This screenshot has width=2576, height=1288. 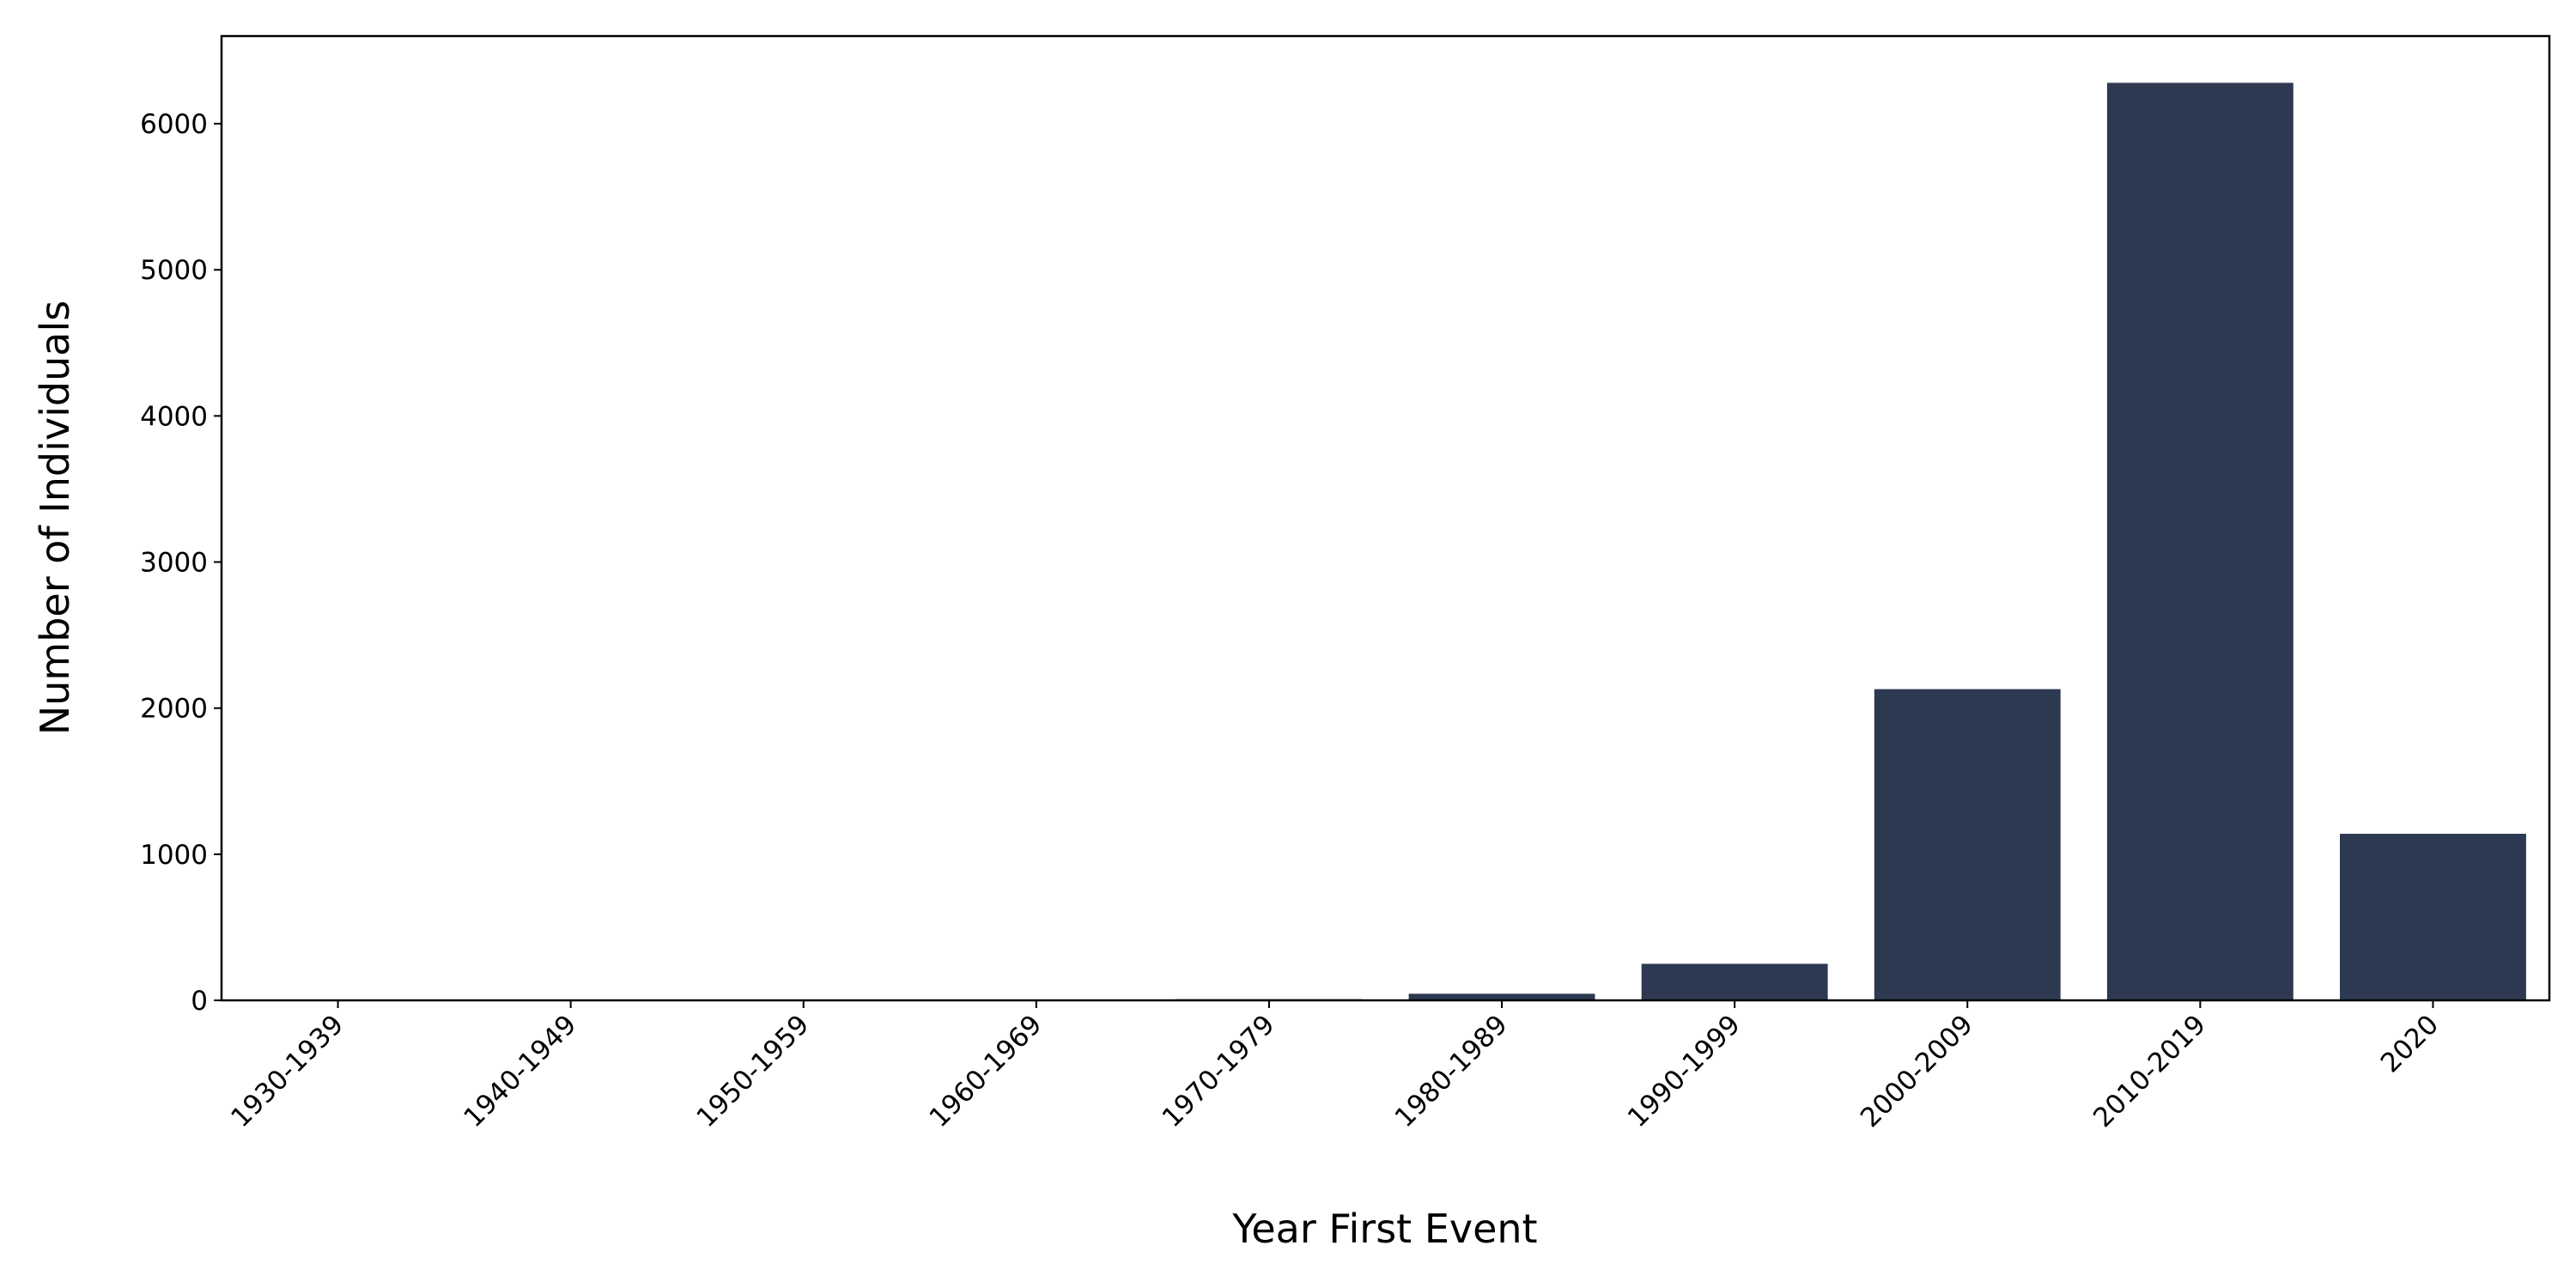 I want to click on x-tick-label: 1940-1949, so click(x=520, y=1071).